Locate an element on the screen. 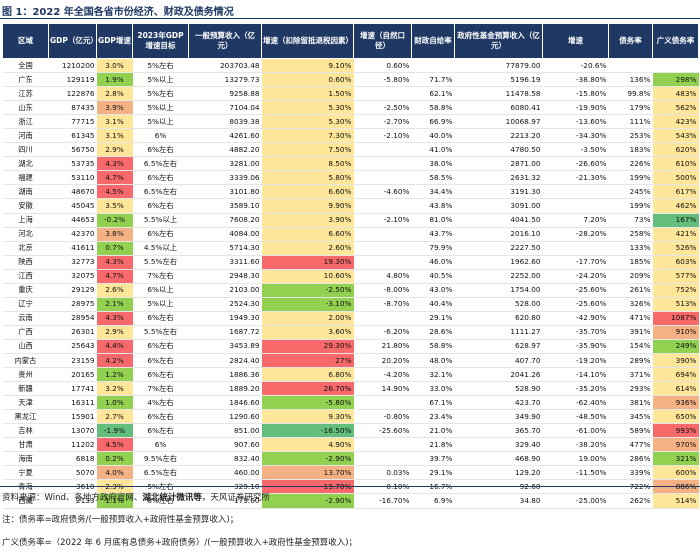 The height and width of the screenshot is (559, 700). fund-growth-cell: -35.90% is located at coordinates (575, 346).